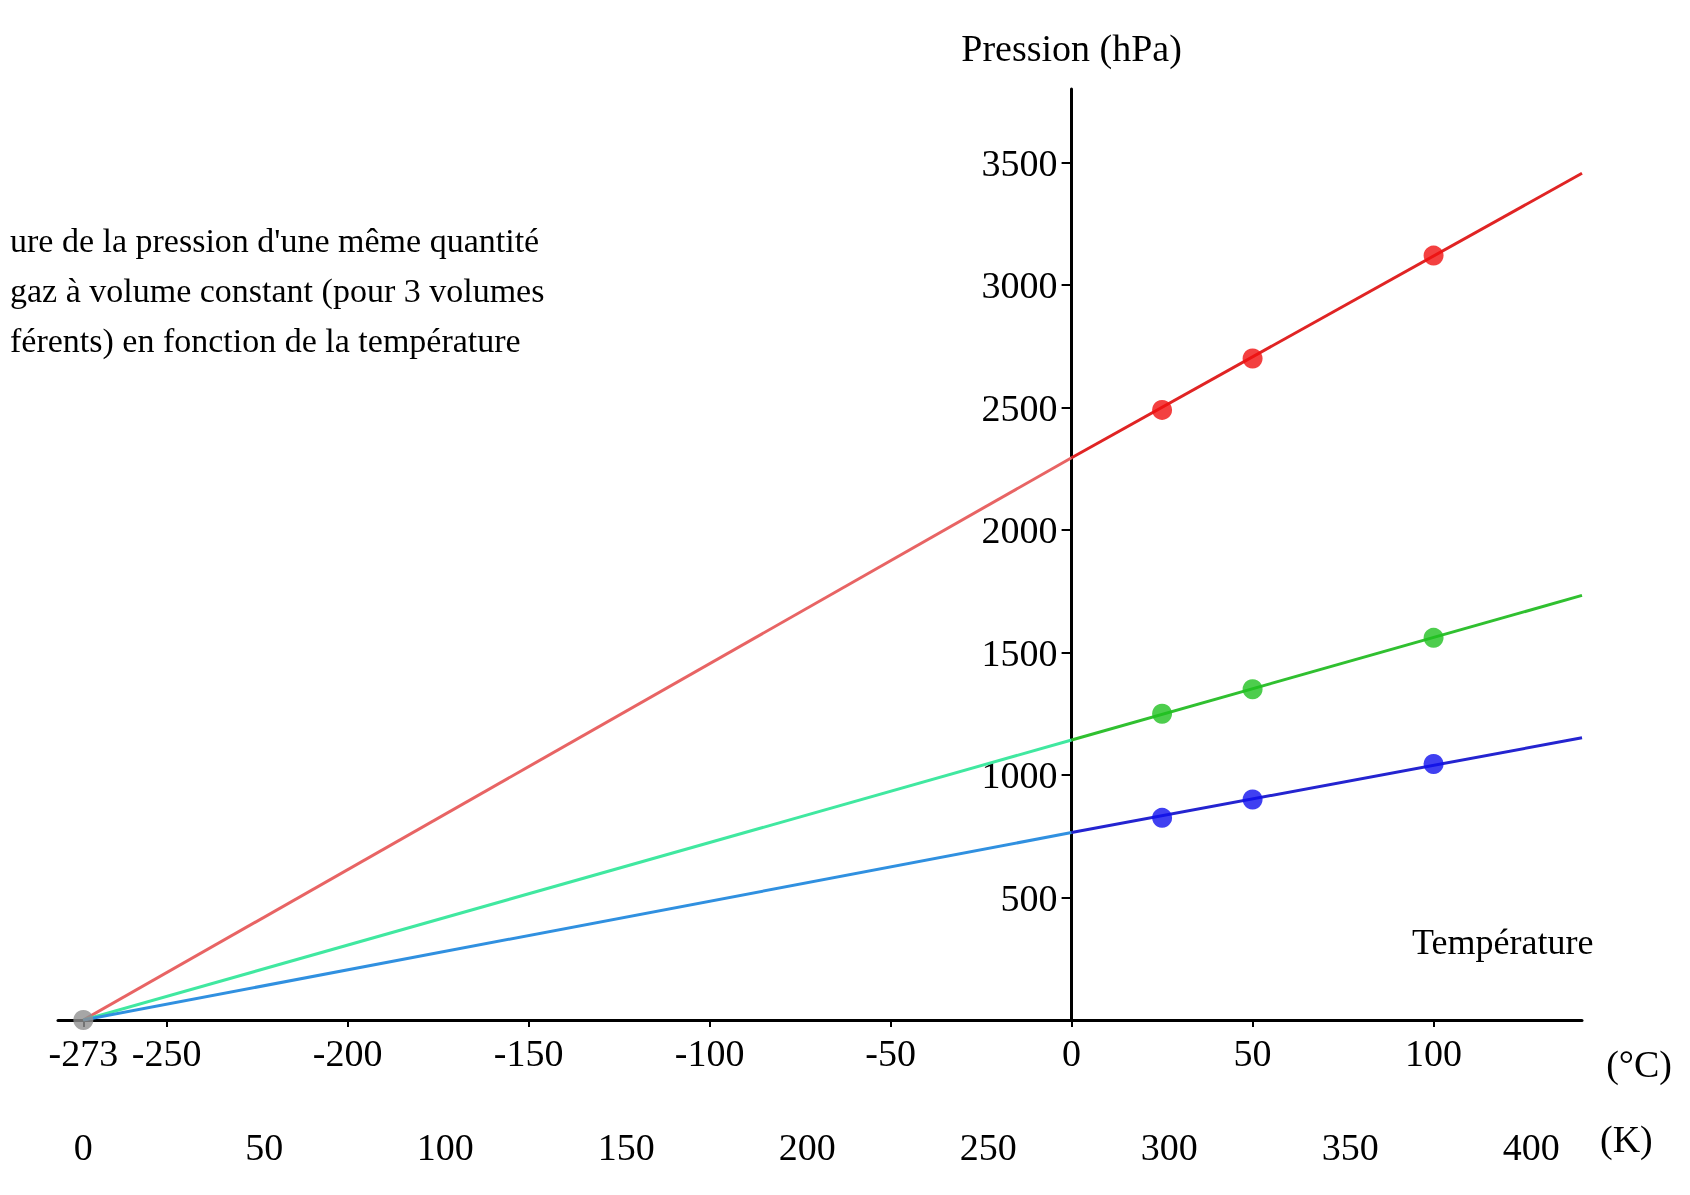 This screenshot has height=1195, width=1690. What do you see at coordinates (264, 1147) in the screenshot?
I see `x2-tick-label: 50` at bounding box center [264, 1147].